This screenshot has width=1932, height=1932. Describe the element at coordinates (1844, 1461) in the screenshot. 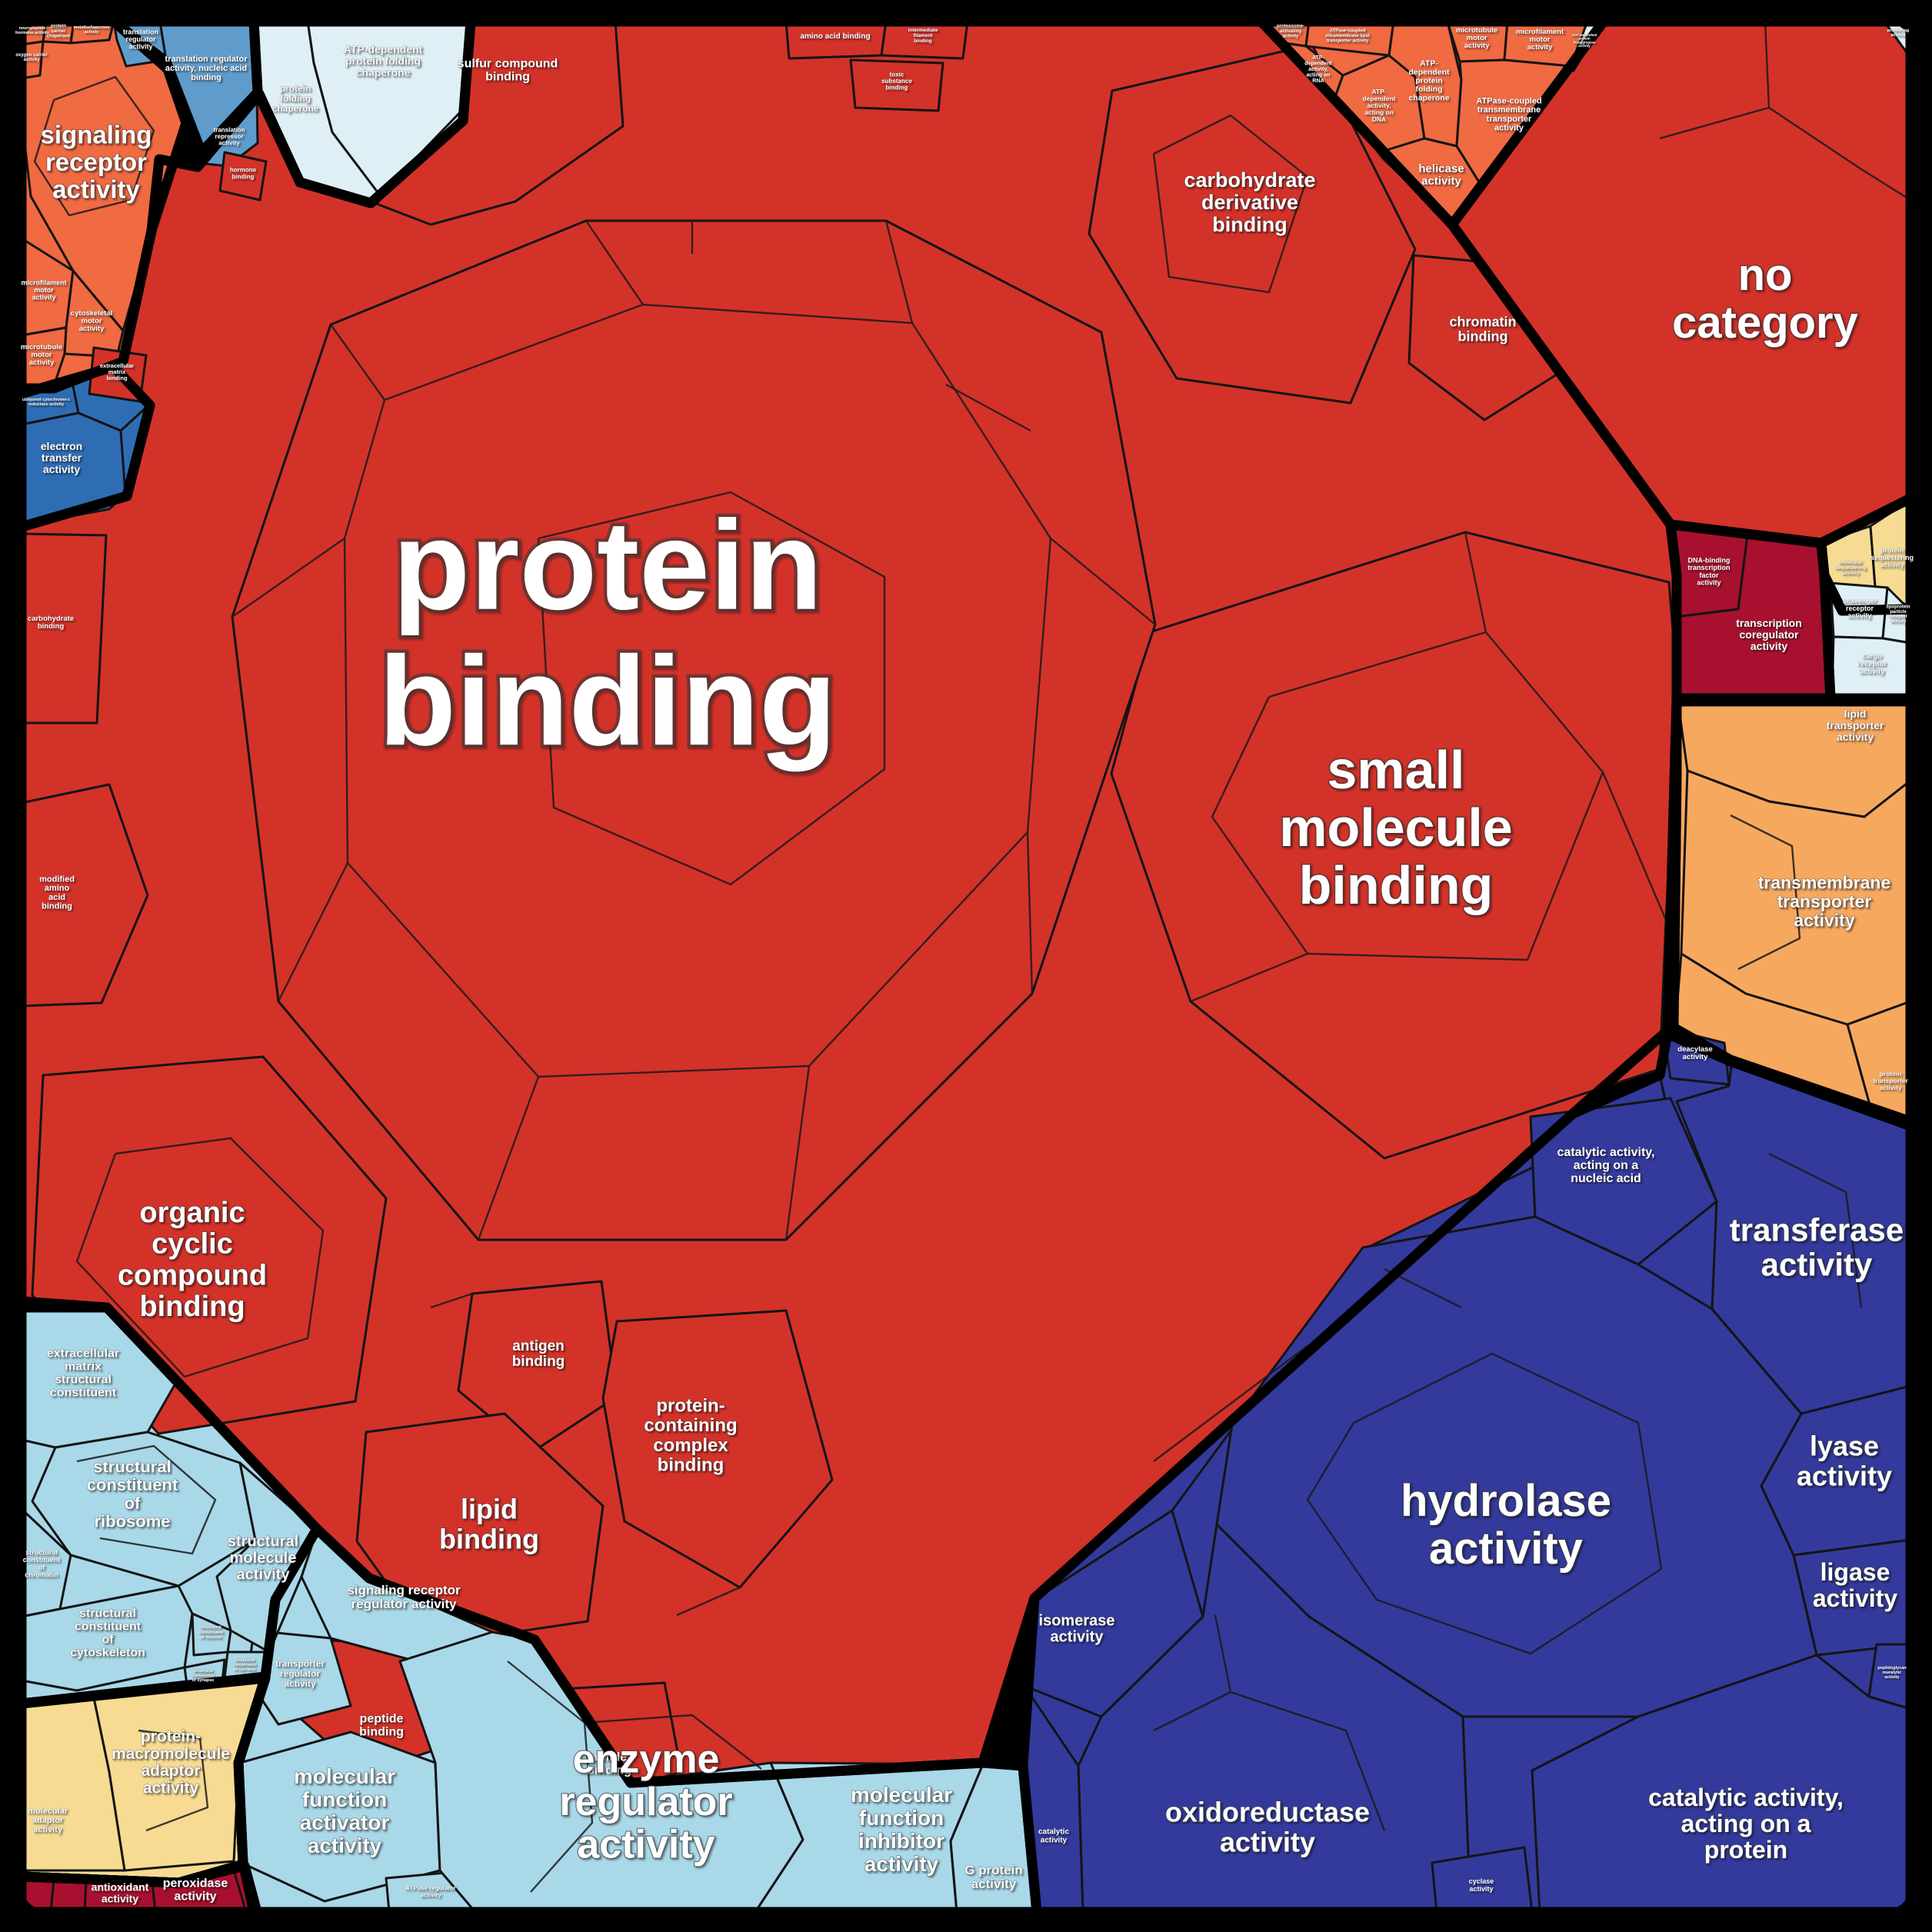

I see `lyase-activity-label: lyase activity` at that location.